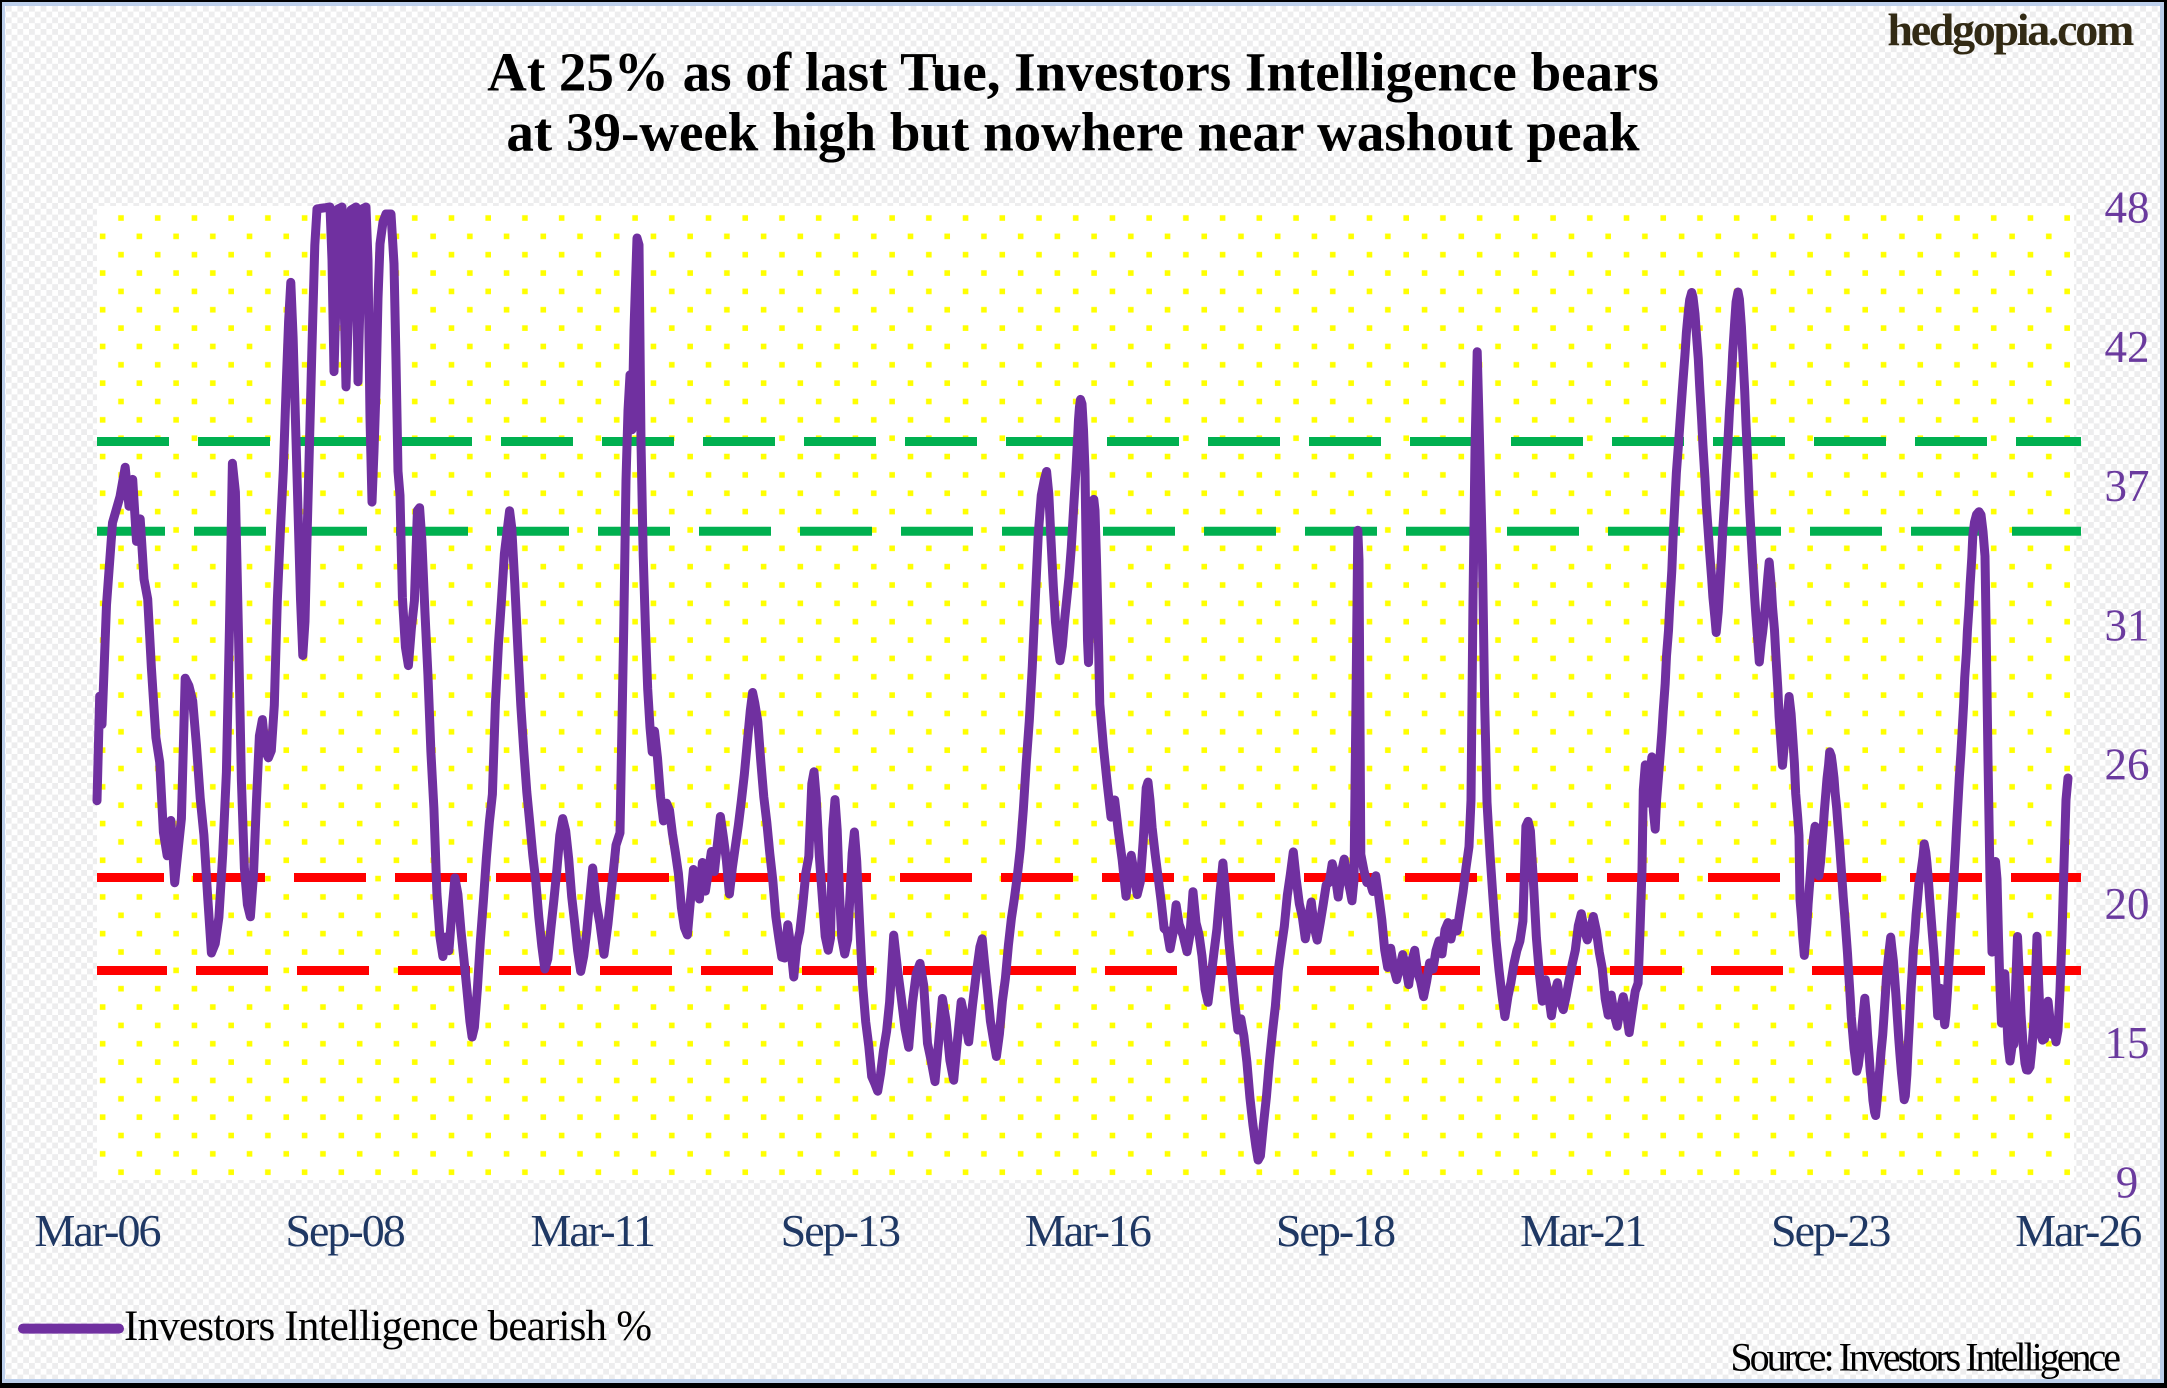  What do you see at coordinates (2127, 1183) in the screenshot?
I see `svg-text: 9` at bounding box center [2127, 1183].